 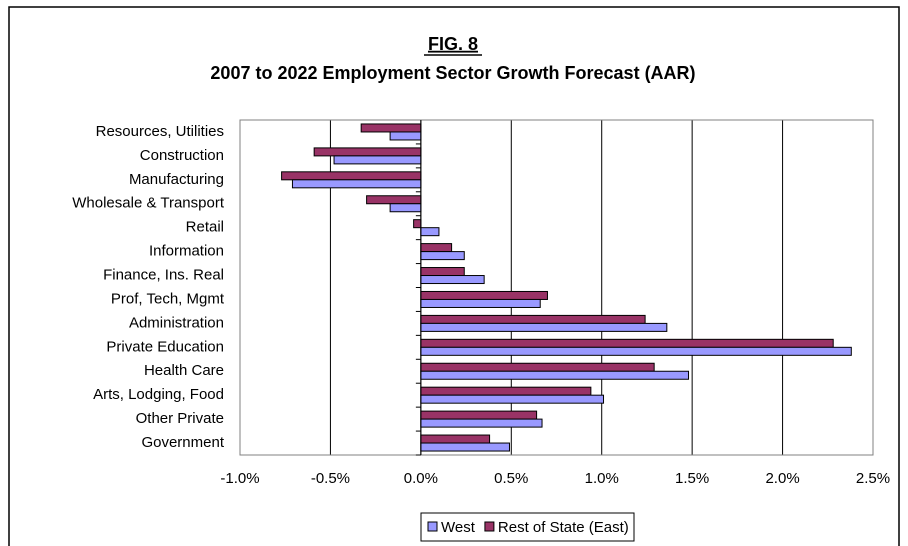 What do you see at coordinates (182, 442) in the screenshot?
I see `y-tick-label: Government` at bounding box center [182, 442].